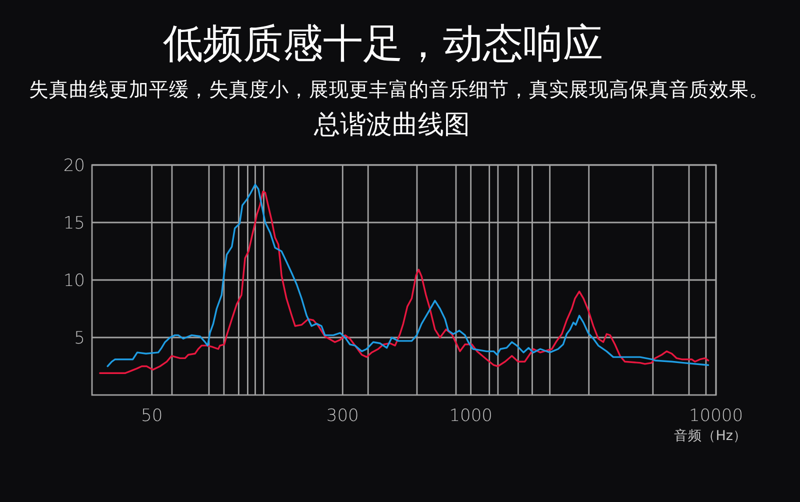 This screenshot has height=502, width=800. Describe the element at coordinates (470, 416) in the screenshot. I see `x-tick-label: 1000` at that location.